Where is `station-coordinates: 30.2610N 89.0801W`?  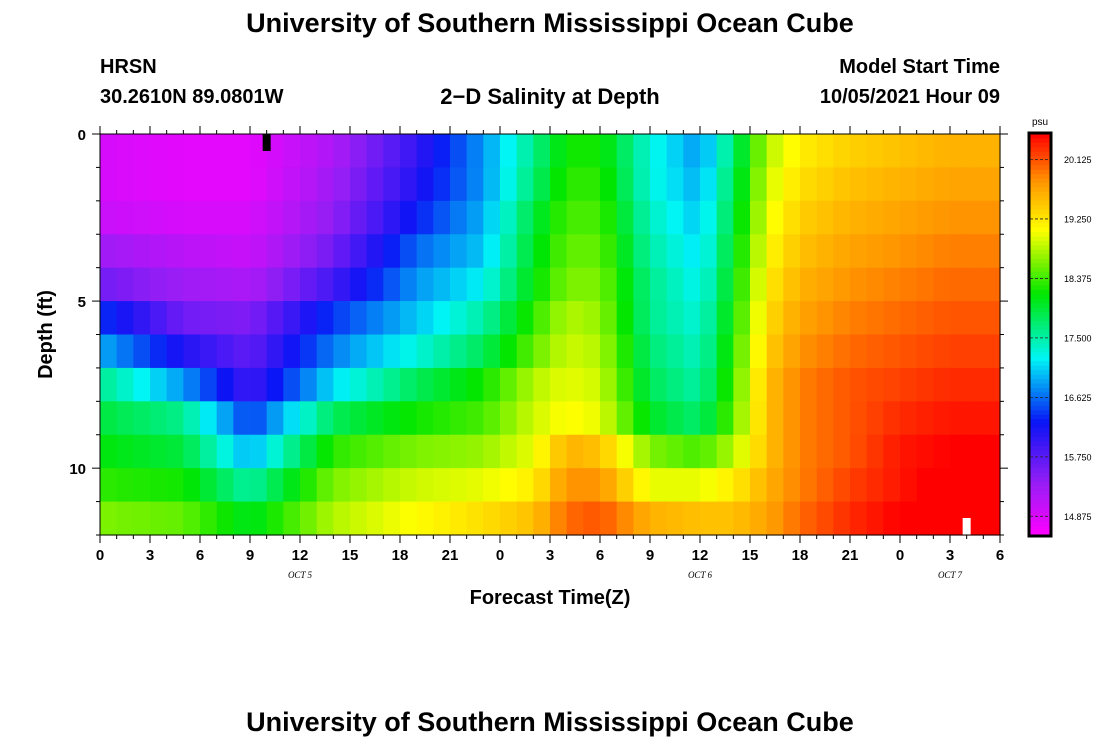
station-coordinates: 30.2610N 89.0801W is located at coordinates (192, 97).